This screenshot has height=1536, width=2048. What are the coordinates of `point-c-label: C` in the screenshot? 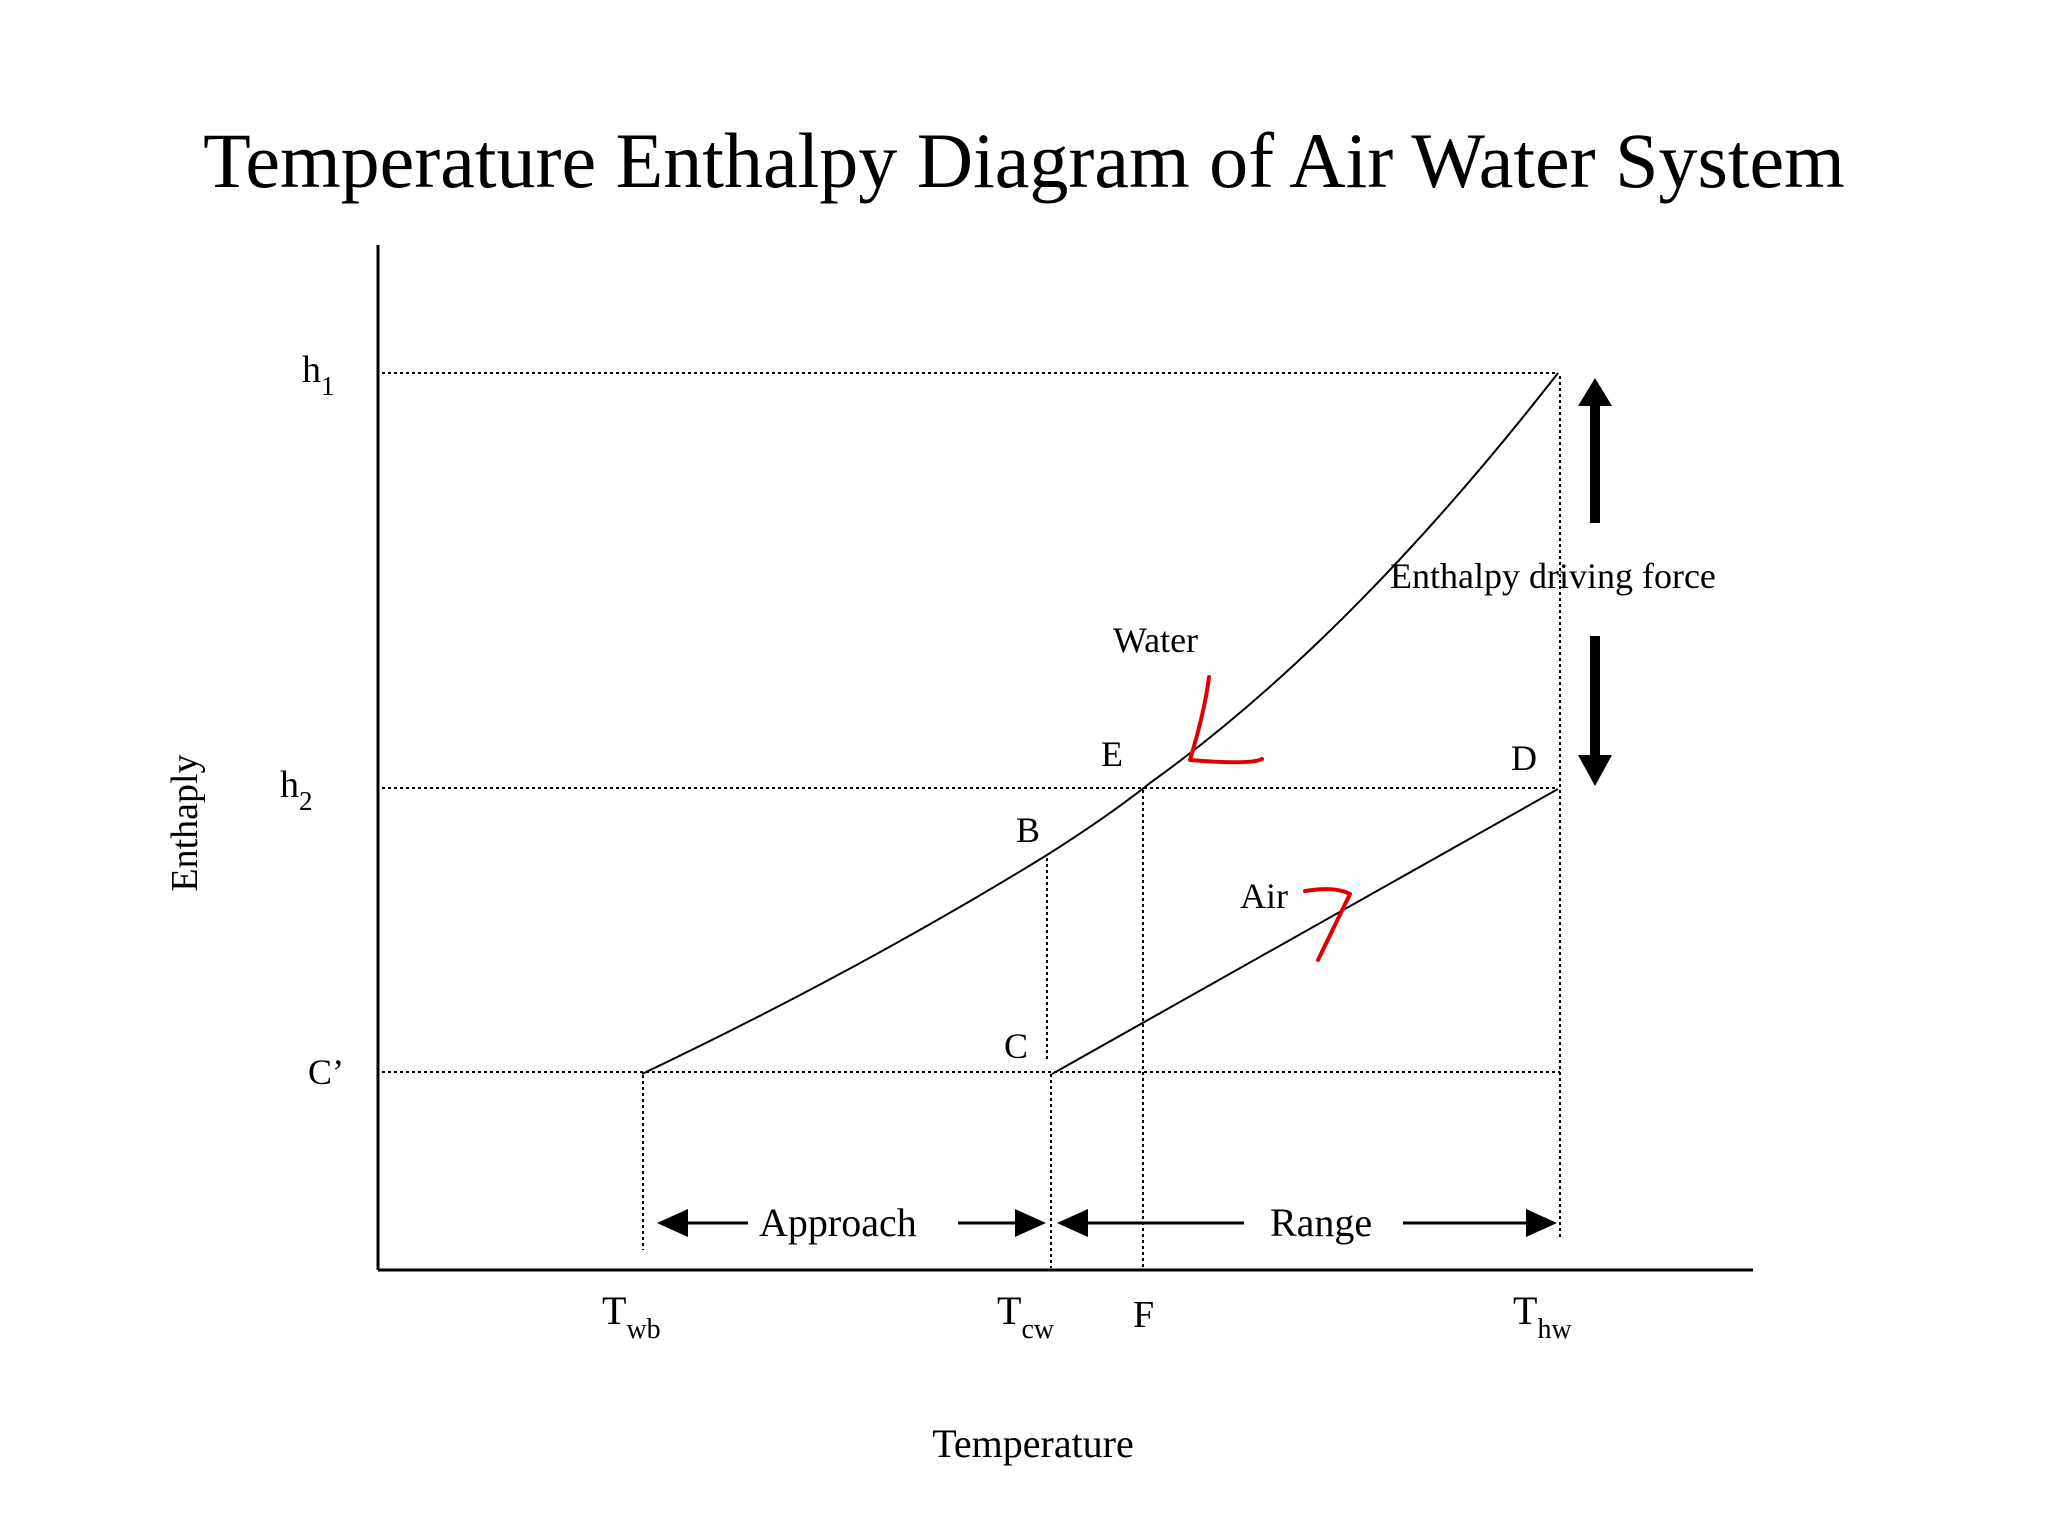 It's located at (1016, 1046).